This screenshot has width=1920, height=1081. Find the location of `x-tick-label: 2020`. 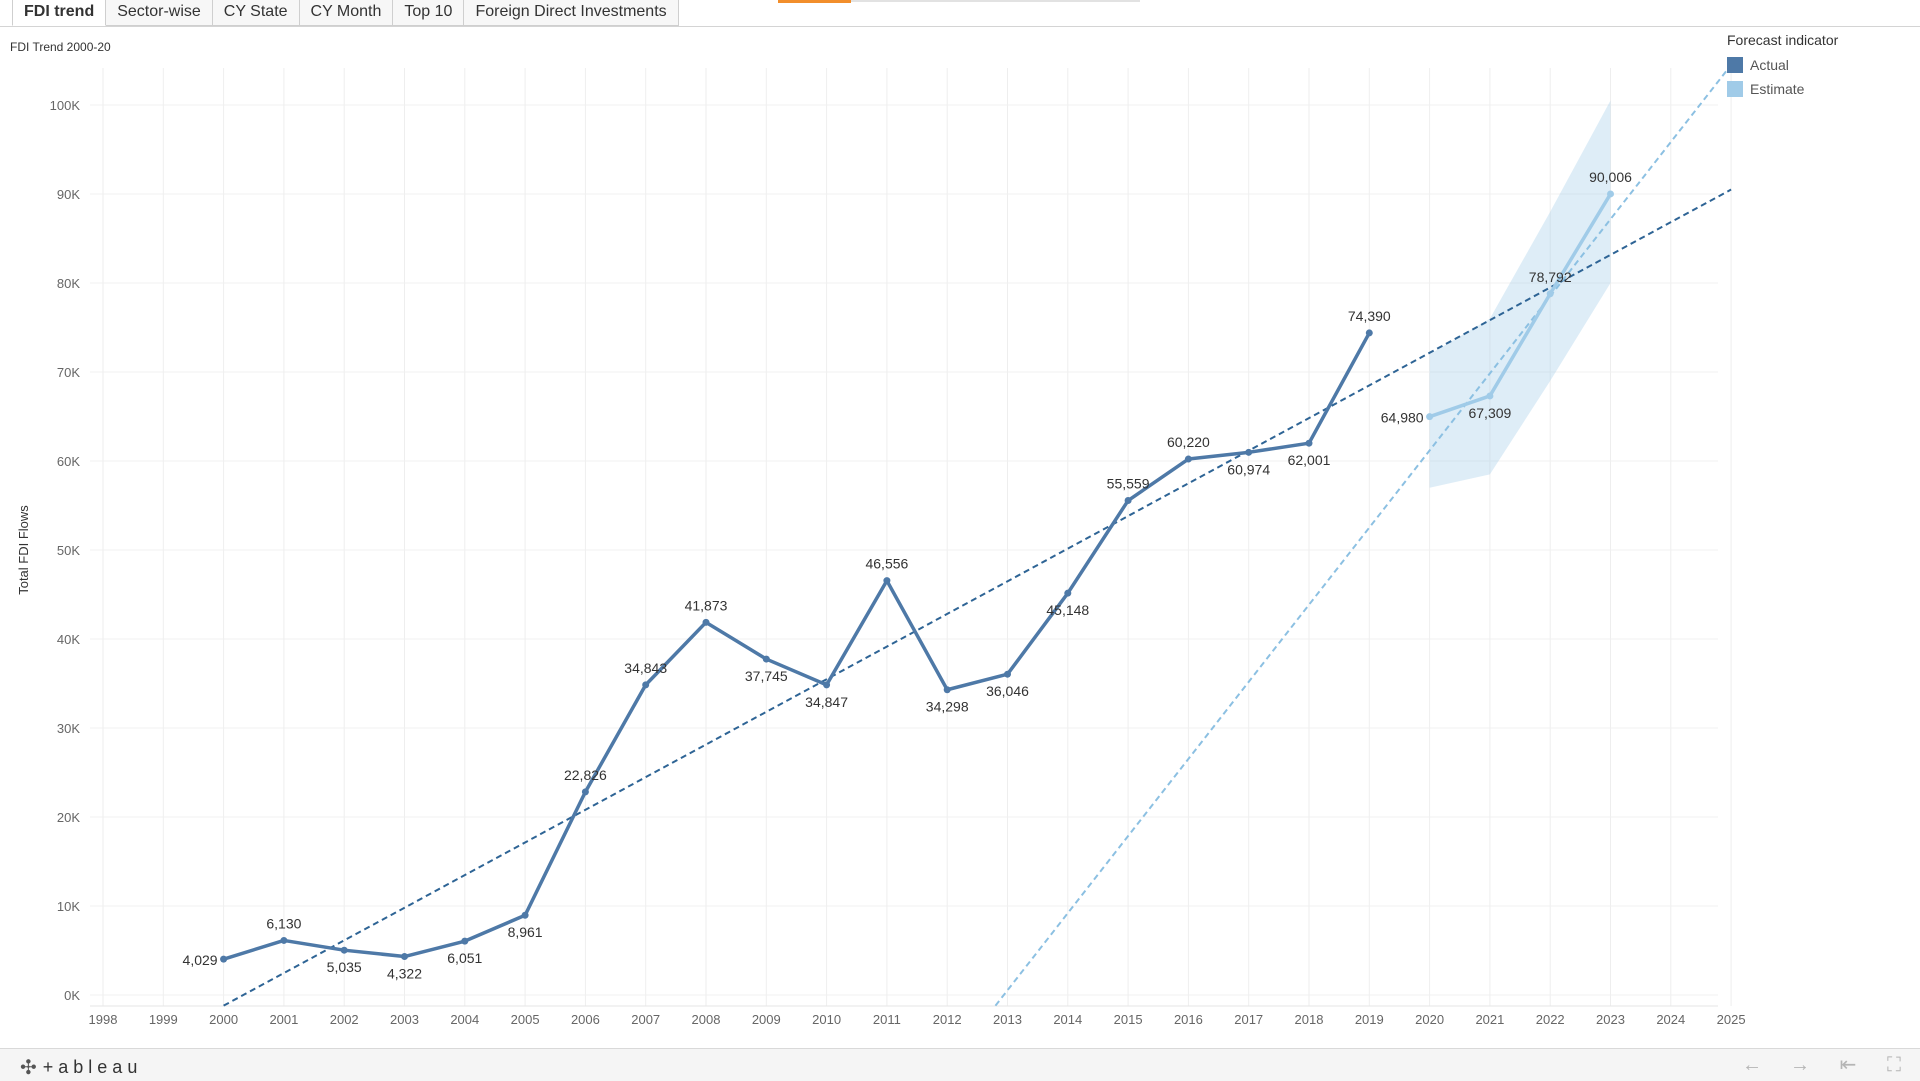

x-tick-label: 2020 is located at coordinates (1429, 1019).